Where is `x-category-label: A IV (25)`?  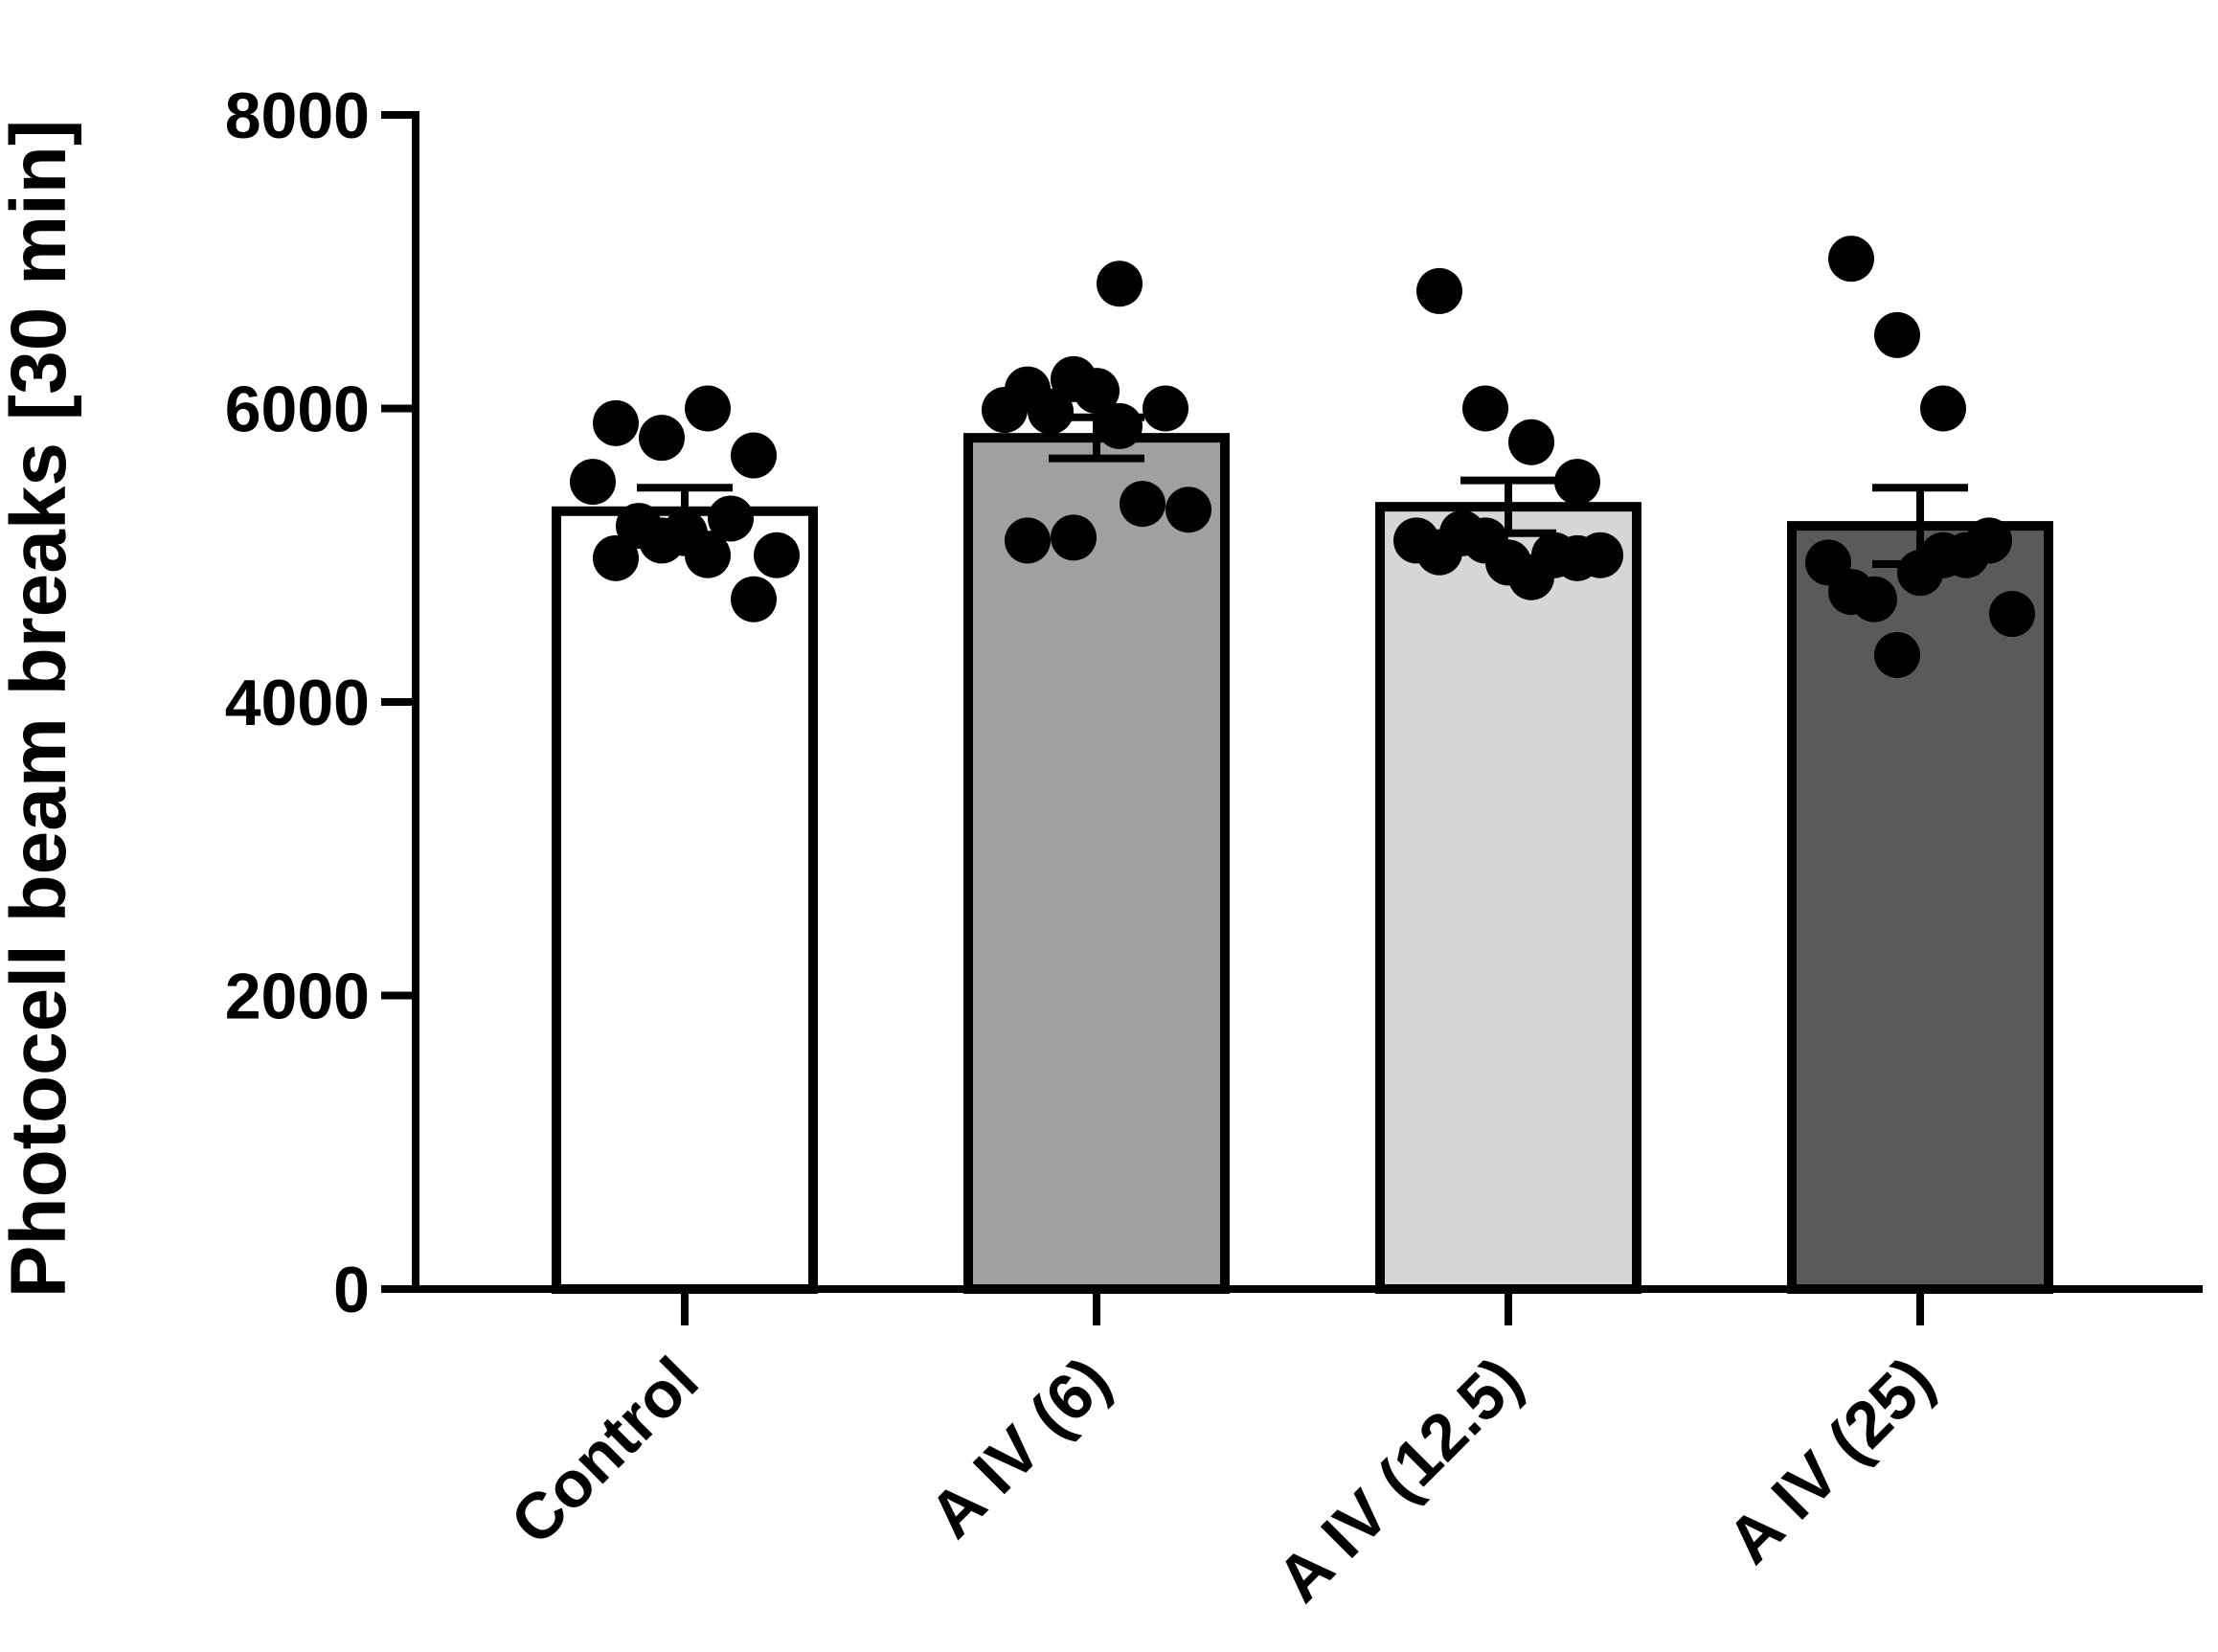 x-category-label: A IV (25) is located at coordinates (1830, 1460).